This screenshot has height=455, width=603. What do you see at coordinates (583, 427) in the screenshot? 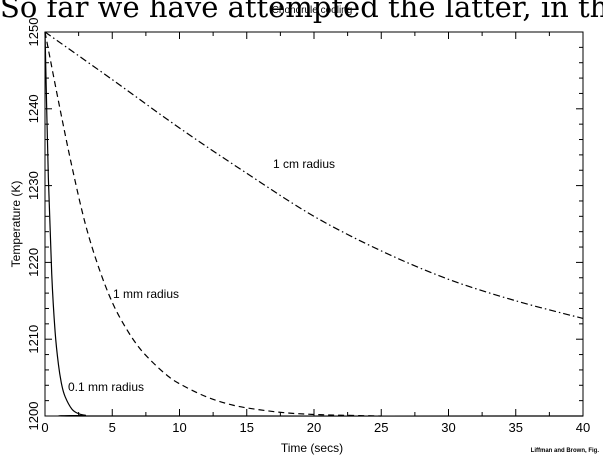
I see `x-tick-label: 40` at bounding box center [583, 427].